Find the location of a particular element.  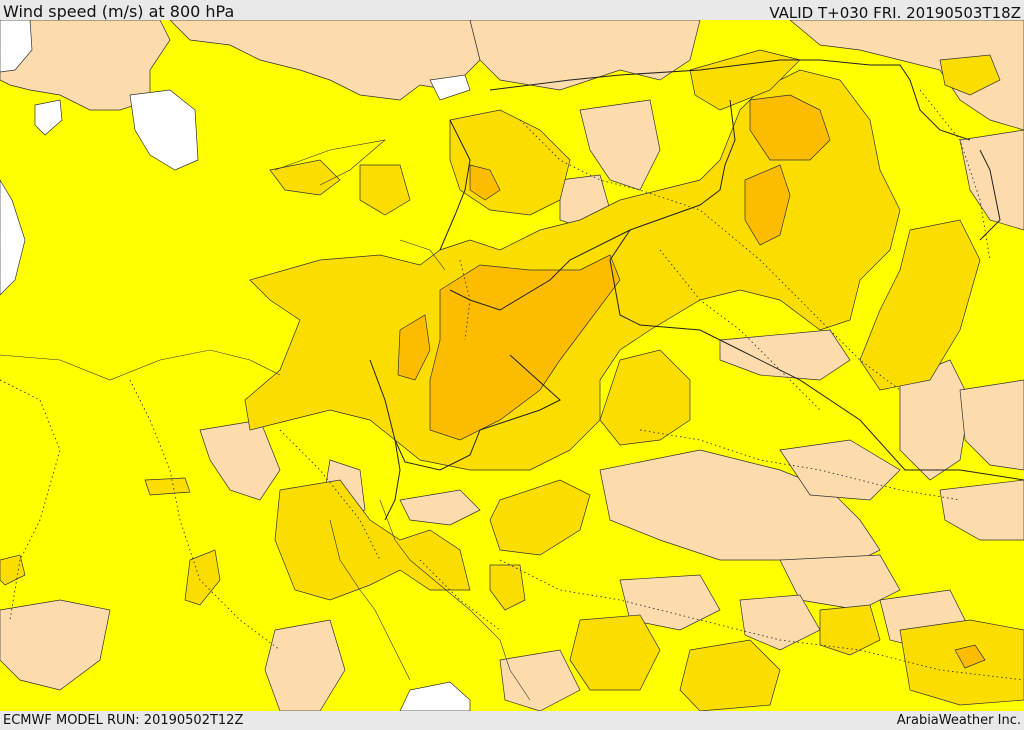

credit-label: ArabiaWeather Inc. is located at coordinates (958, 720).